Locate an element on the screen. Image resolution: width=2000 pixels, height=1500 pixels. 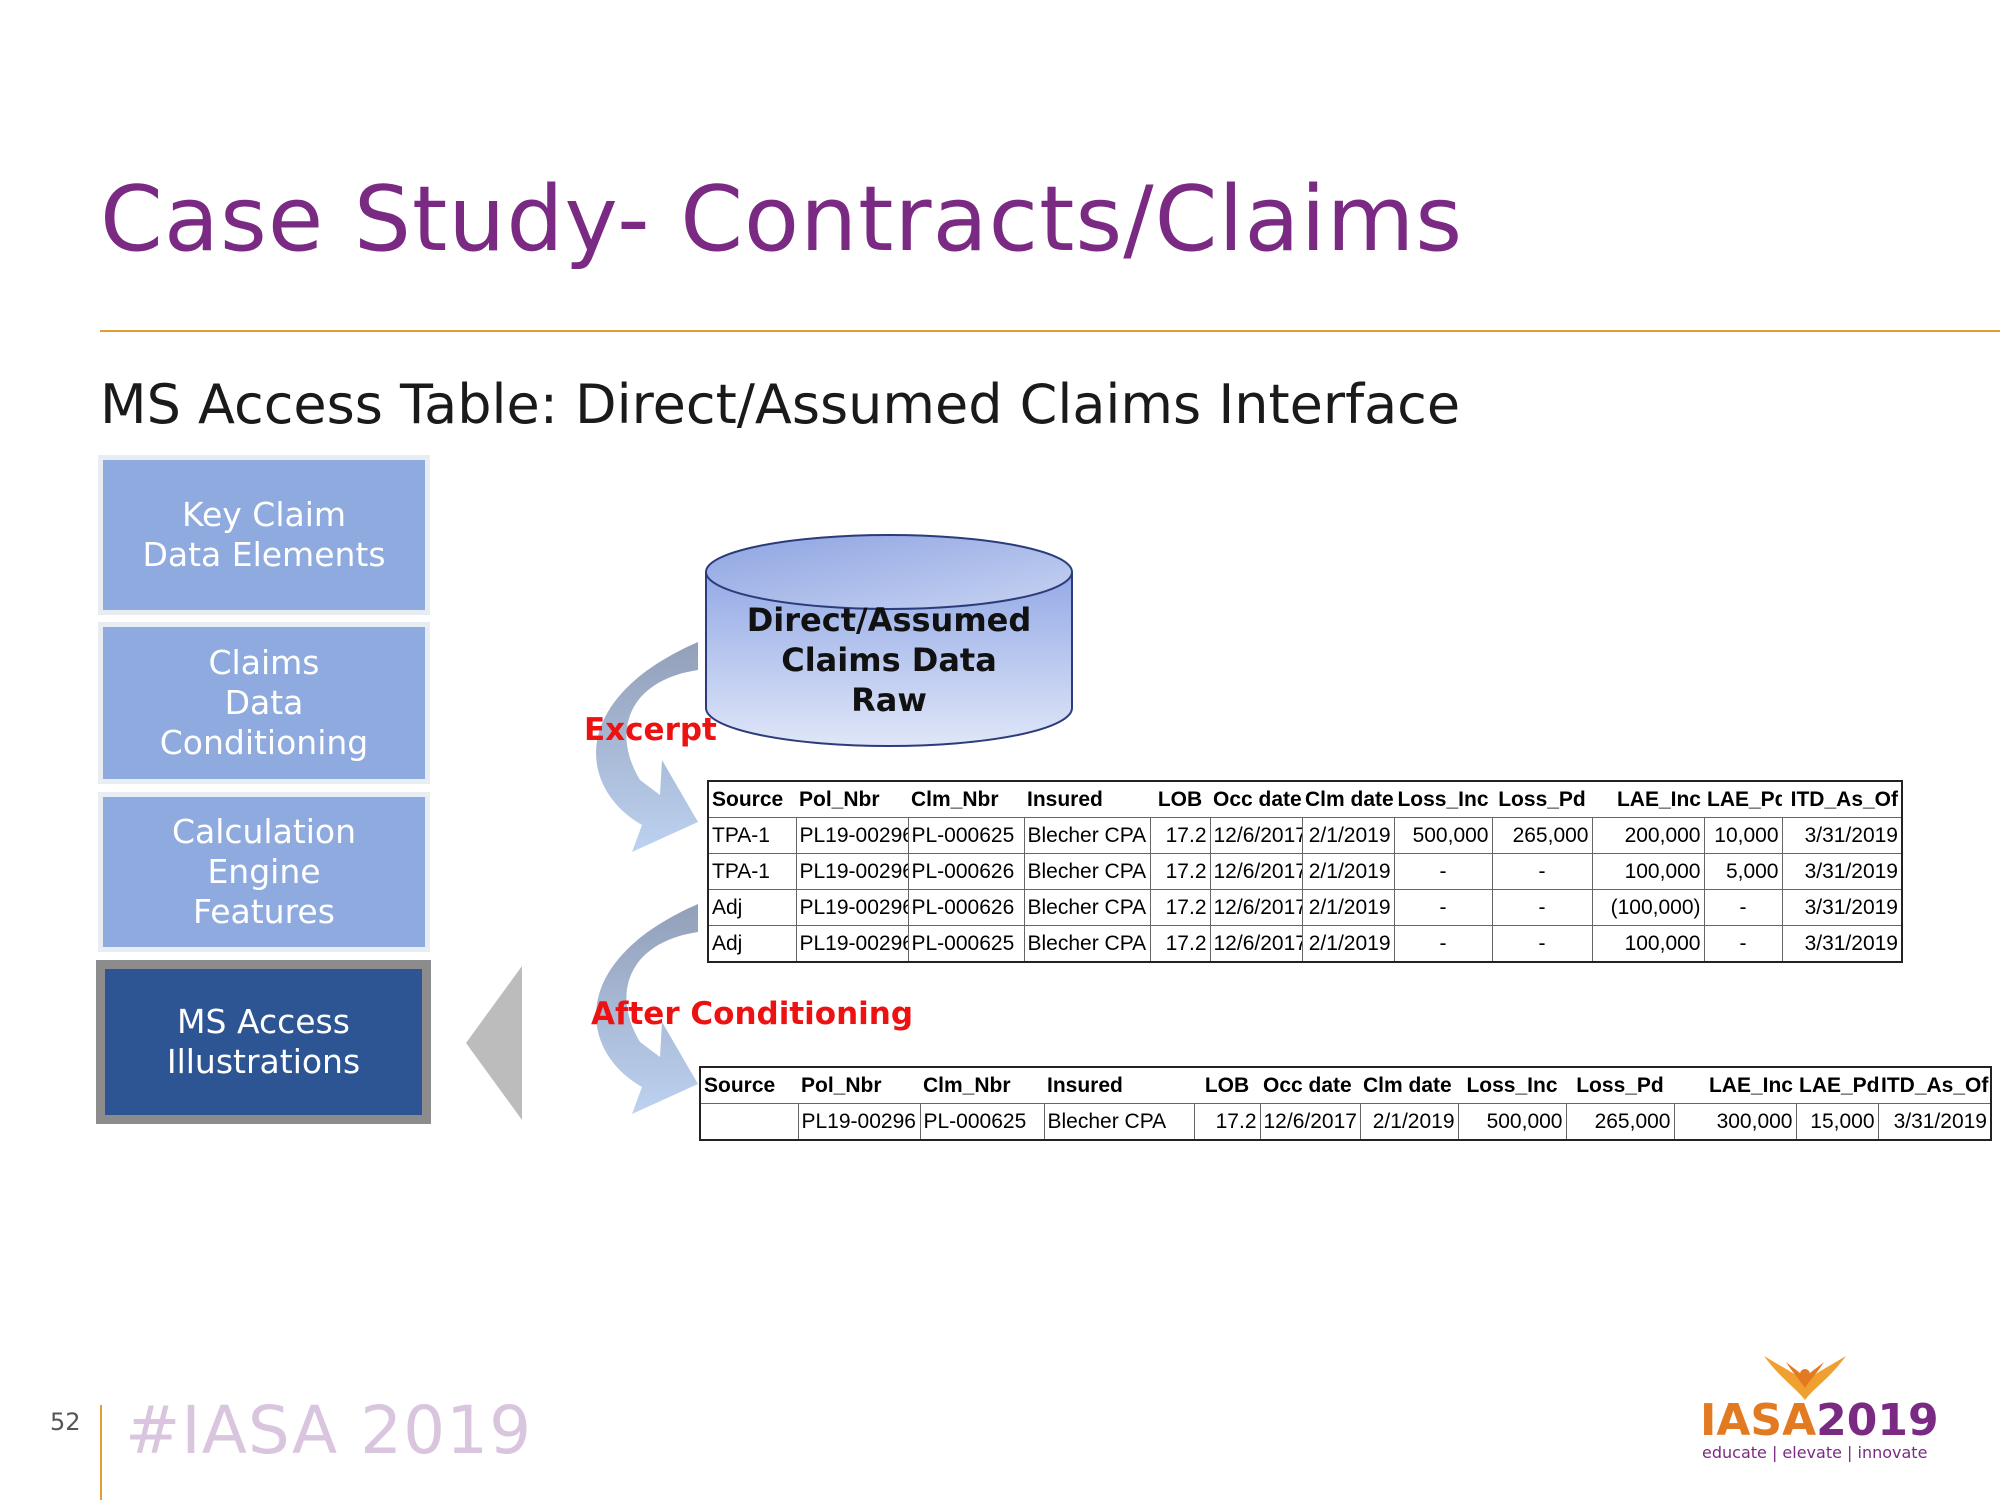
nav-ms-access-illustrations: MS Access Illustrations is located at coordinates (263, 1042).